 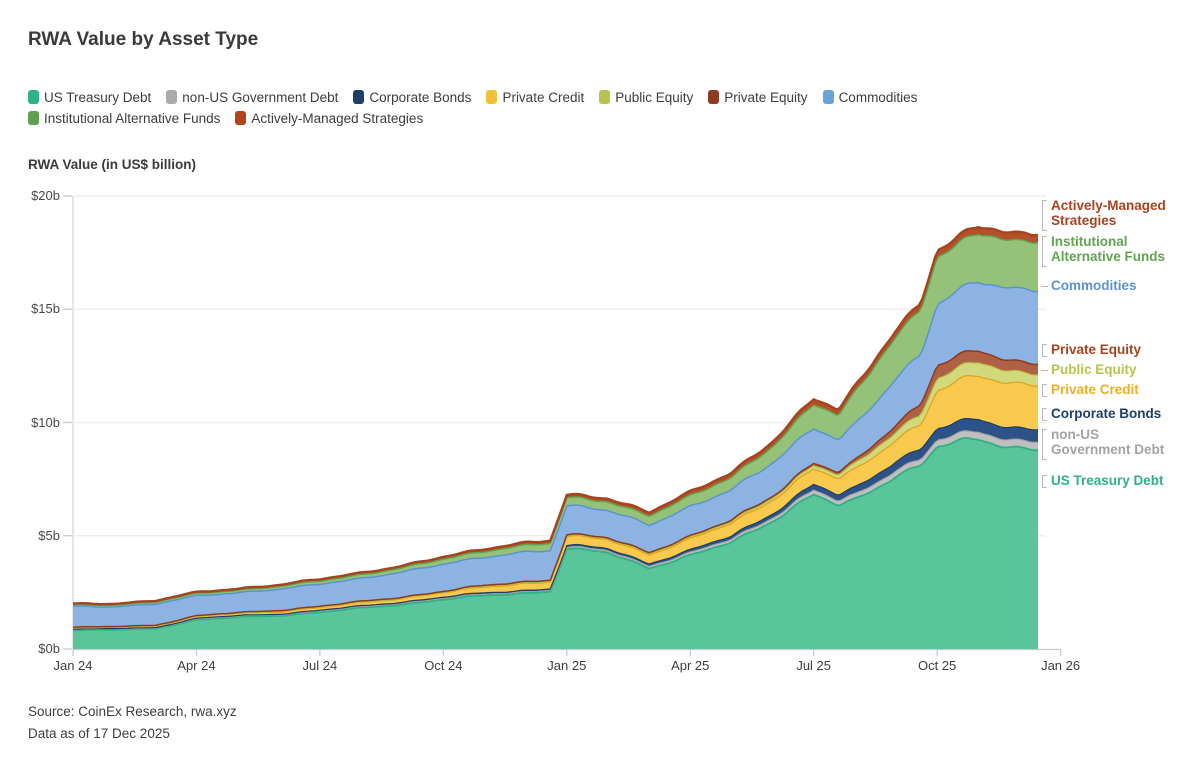 I want to click on legend-item: non-US Government Debt, so click(x=252, y=97).